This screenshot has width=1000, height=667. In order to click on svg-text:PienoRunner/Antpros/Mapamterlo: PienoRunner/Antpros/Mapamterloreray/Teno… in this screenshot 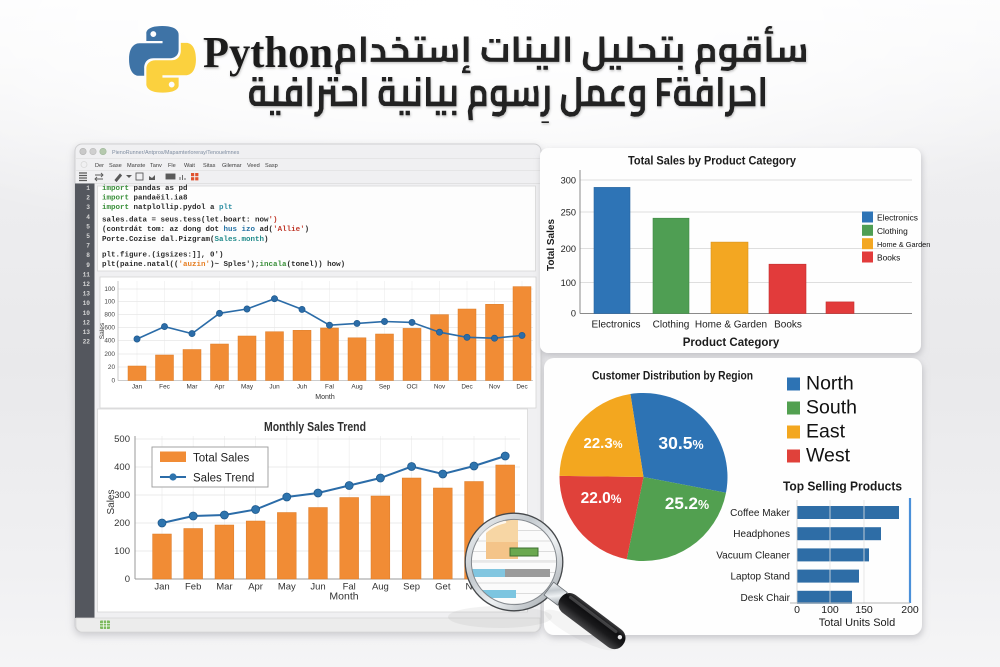, I will do `click(176, 153)`.